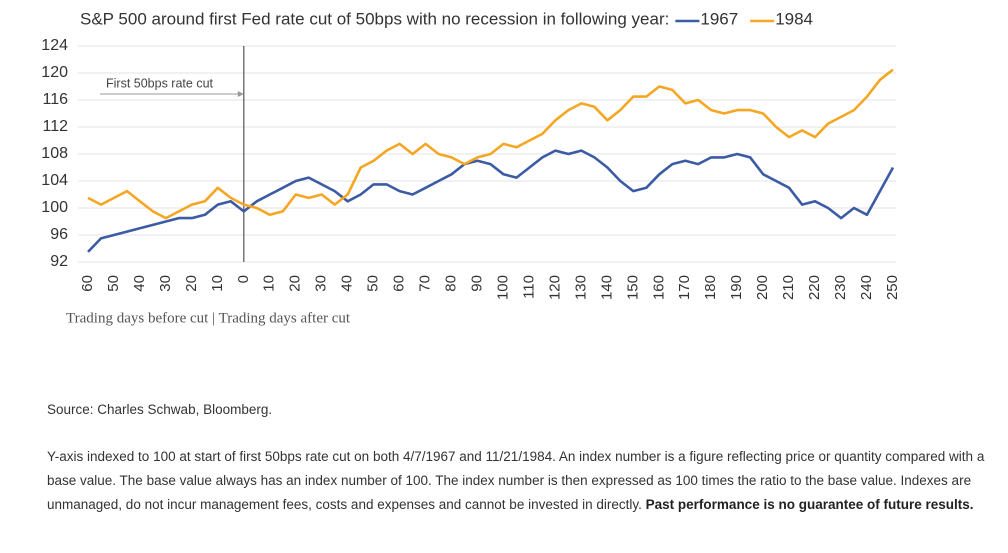  I want to click on y-tick-label: 92, so click(59, 261).